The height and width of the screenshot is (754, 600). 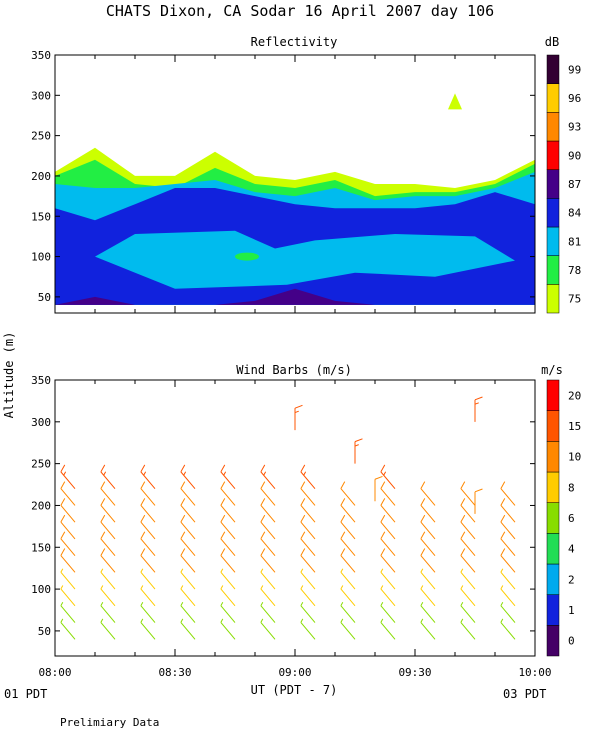 What do you see at coordinates (41, 95) in the screenshot?
I see `reflectivity-ytick-label: 300` at bounding box center [41, 95].